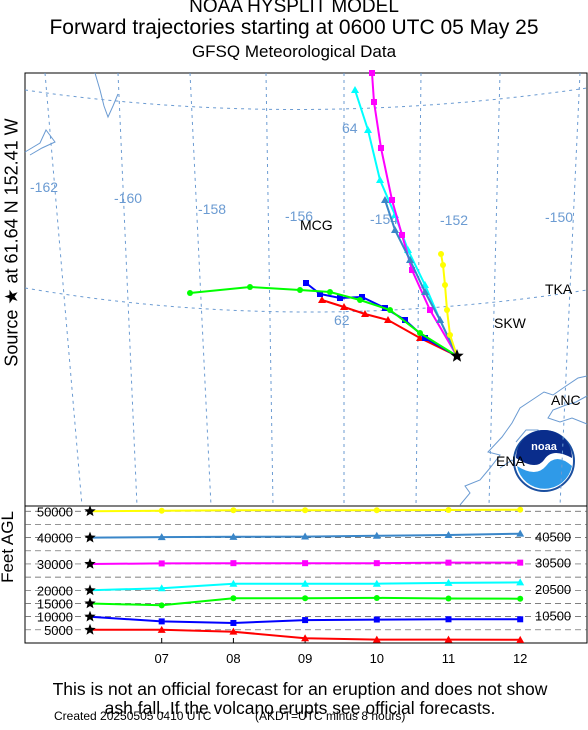  Describe the element at coordinates (510, 461) in the screenshot. I see `place-label-ena: ENA` at that location.